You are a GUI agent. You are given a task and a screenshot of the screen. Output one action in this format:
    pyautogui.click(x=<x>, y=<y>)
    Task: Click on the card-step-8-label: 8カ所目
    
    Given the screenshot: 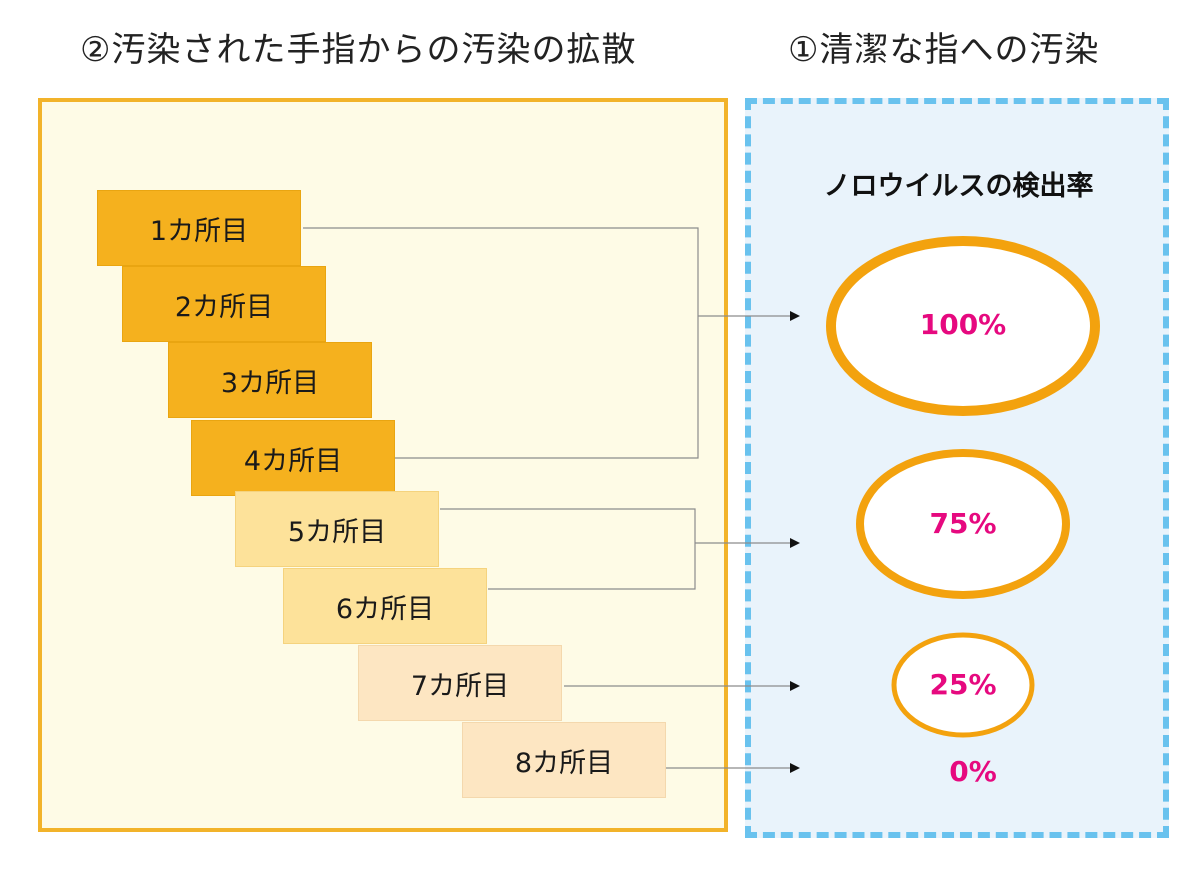 What is the action you would take?
    pyautogui.click(x=564, y=763)
    